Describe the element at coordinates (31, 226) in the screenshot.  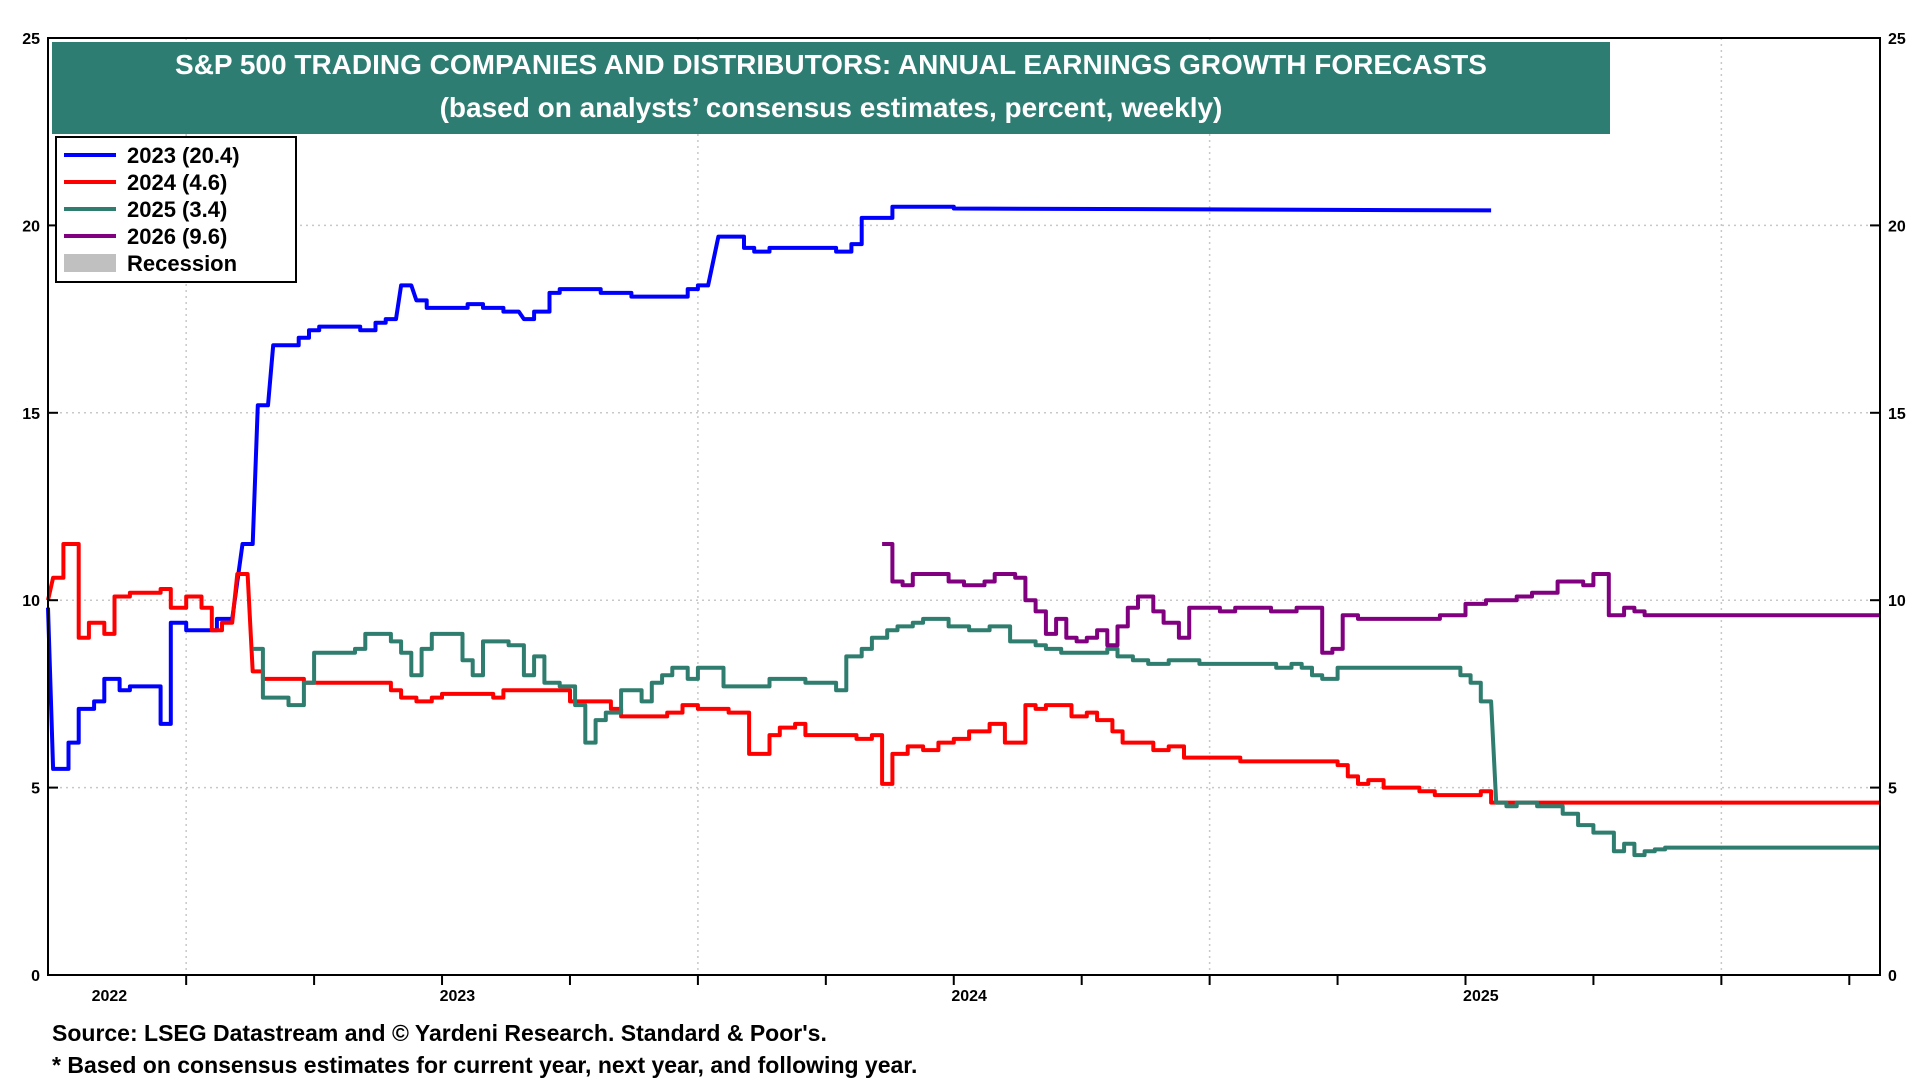
I see `y-tick-label-left: 20` at that location.